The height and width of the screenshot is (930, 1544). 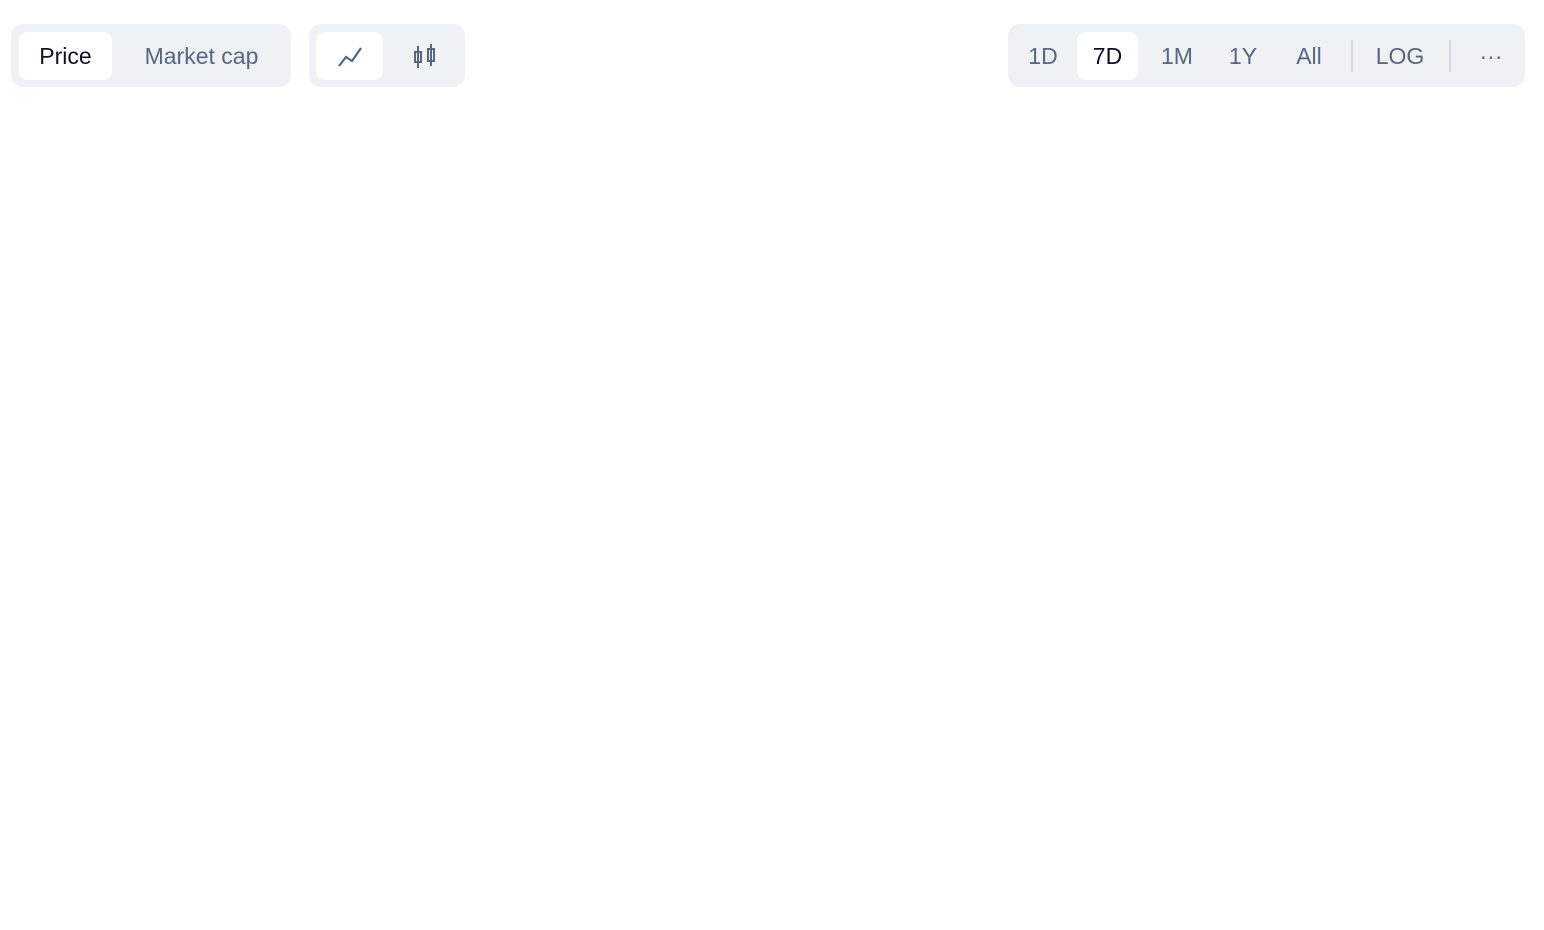 What do you see at coordinates (1243, 56) in the screenshot?
I see `range-button: 1Y` at bounding box center [1243, 56].